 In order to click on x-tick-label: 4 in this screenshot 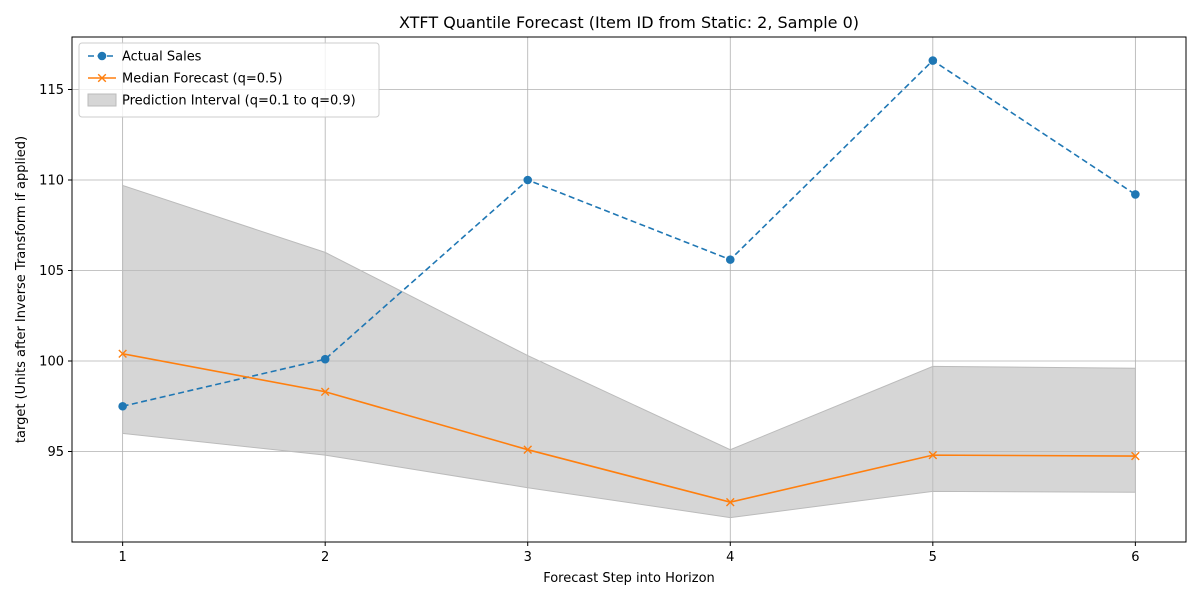, I will do `click(730, 557)`.